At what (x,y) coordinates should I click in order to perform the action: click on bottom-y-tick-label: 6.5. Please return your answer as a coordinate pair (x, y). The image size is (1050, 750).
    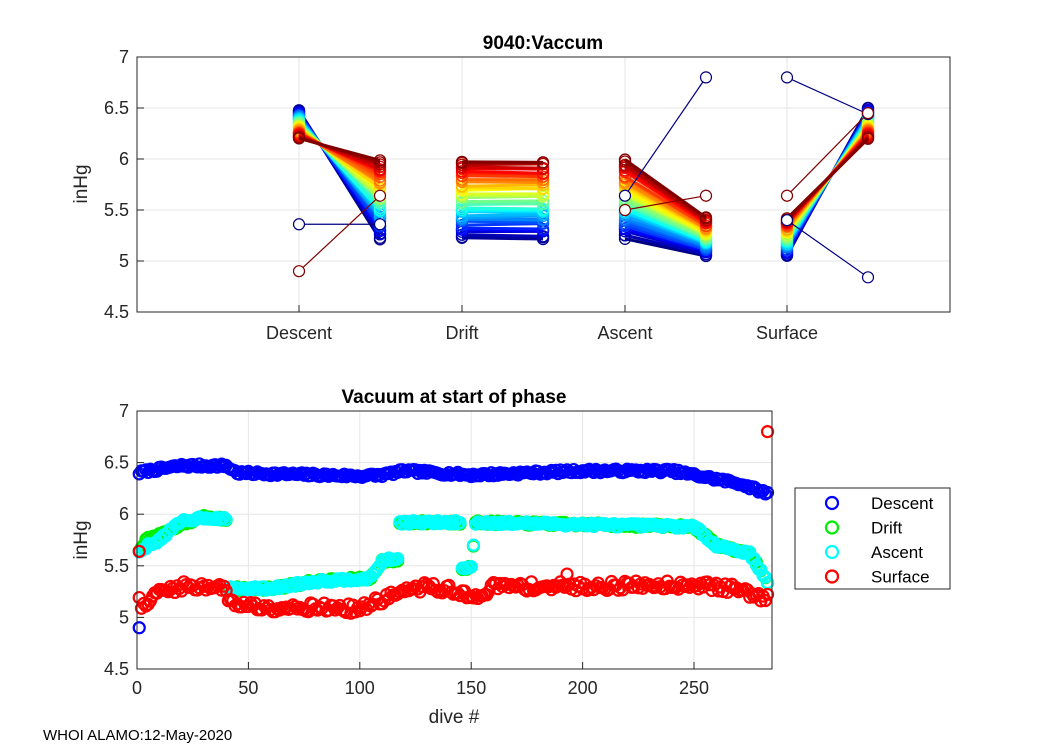
    Looking at the image, I should click on (116, 463).